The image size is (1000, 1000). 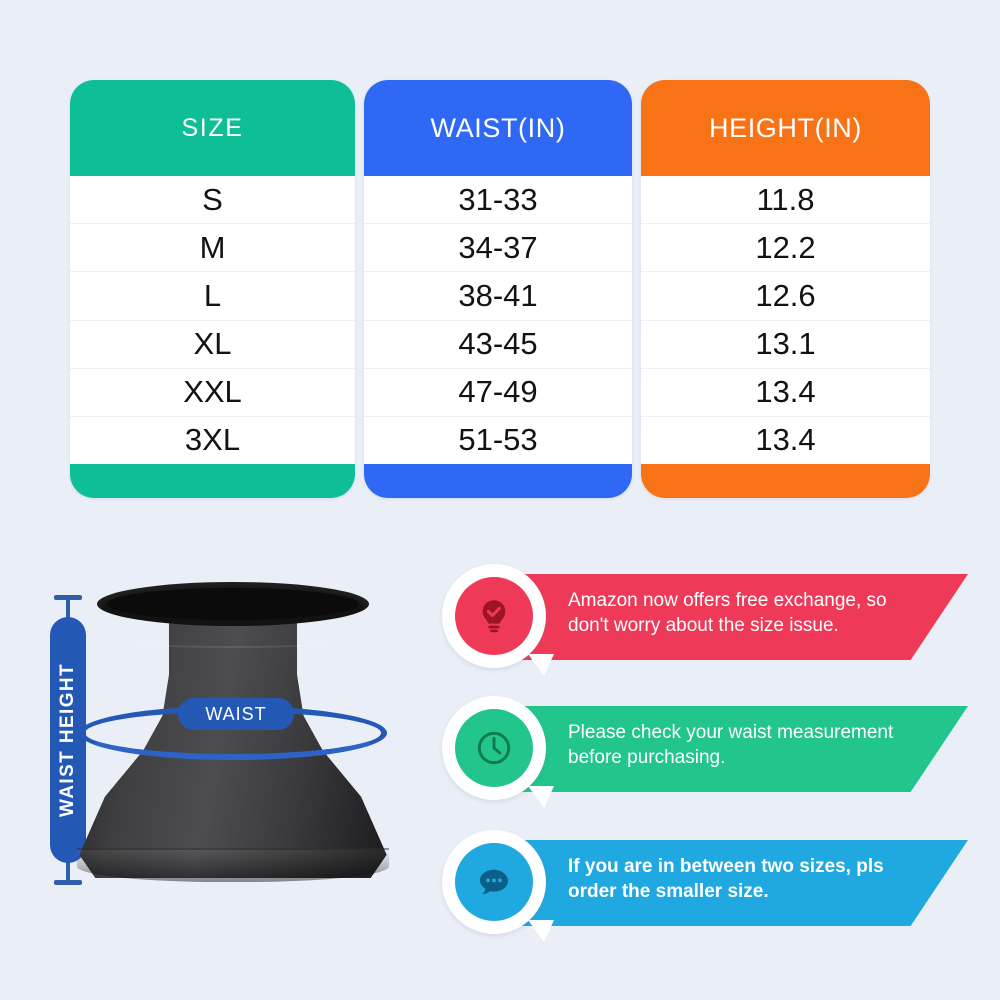 I want to click on chat-bubble-icon, so click(x=494, y=882).